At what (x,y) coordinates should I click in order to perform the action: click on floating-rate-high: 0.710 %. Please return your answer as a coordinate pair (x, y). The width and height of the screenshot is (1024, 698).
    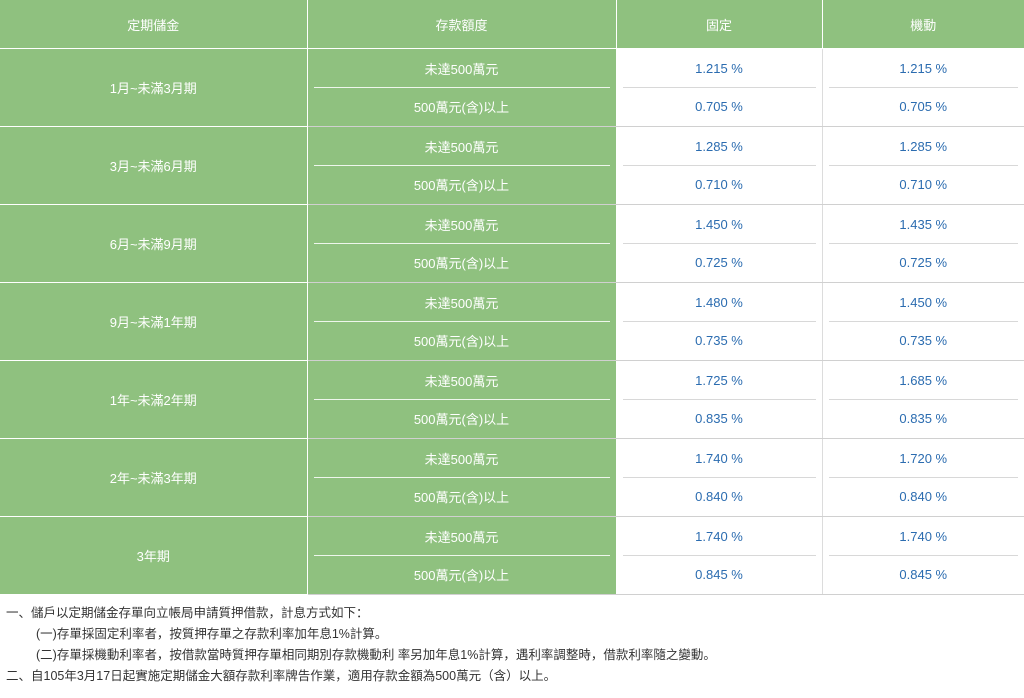
    Looking at the image, I should click on (923, 185).